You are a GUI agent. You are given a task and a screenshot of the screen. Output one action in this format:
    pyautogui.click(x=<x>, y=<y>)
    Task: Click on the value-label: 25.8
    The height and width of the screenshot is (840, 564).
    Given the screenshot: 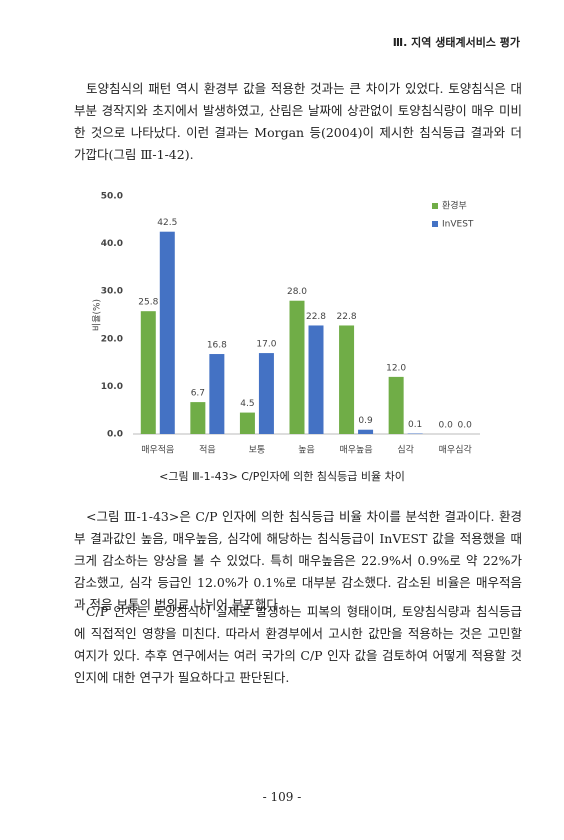 What is the action you would take?
    pyautogui.click(x=148, y=303)
    